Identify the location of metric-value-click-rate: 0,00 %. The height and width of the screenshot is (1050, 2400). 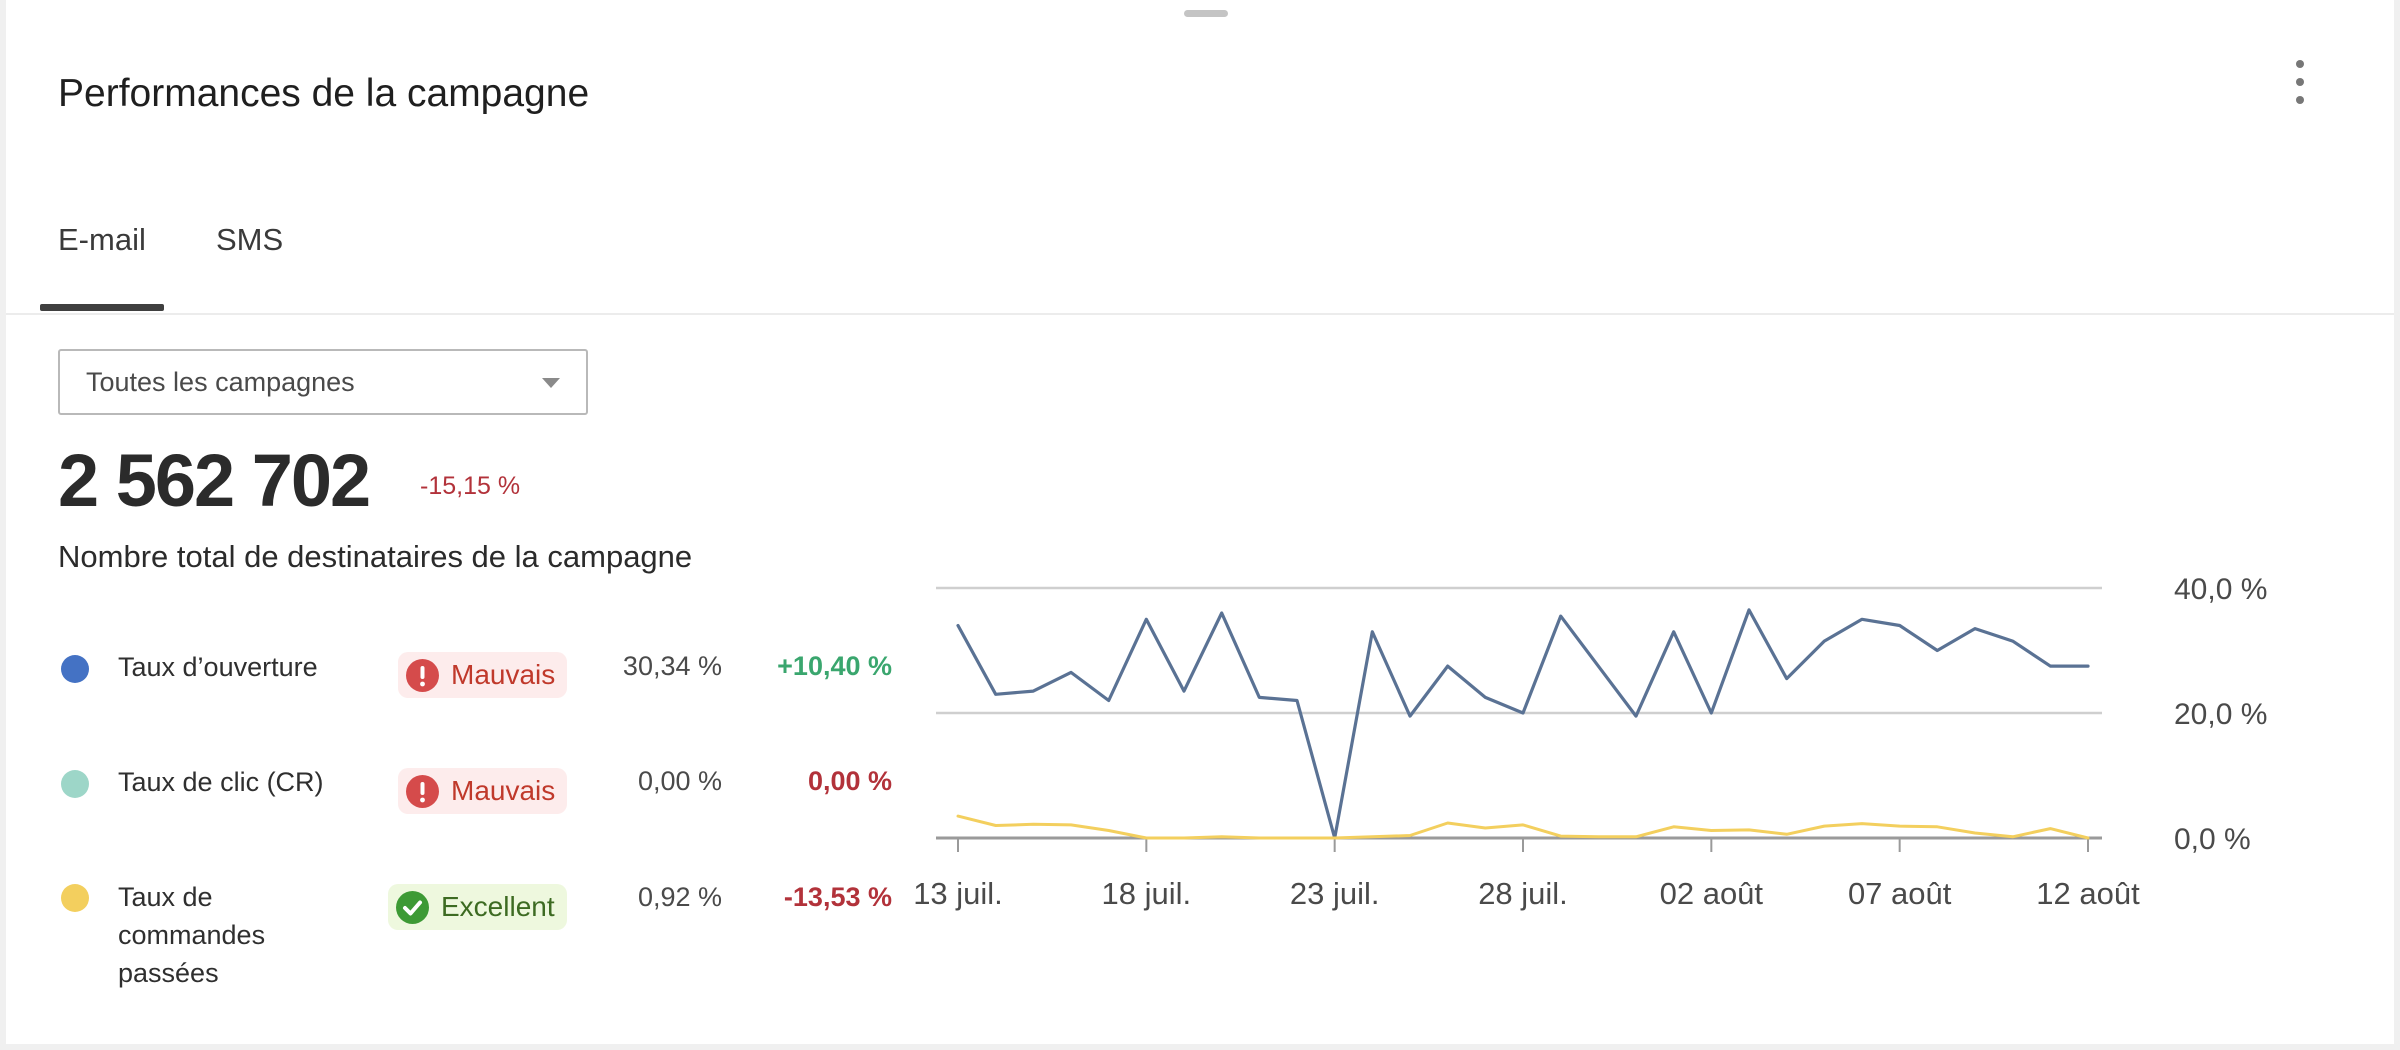
(679, 781).